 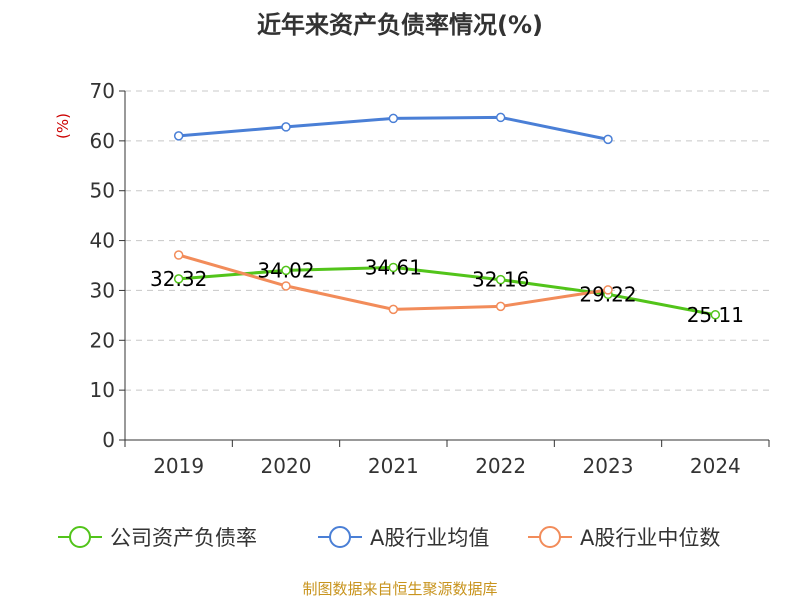 What do you see at coordinates (102, 340) in the screenshot?
I see `y-tick-label-20: 20` at bounding box center [102, 340].